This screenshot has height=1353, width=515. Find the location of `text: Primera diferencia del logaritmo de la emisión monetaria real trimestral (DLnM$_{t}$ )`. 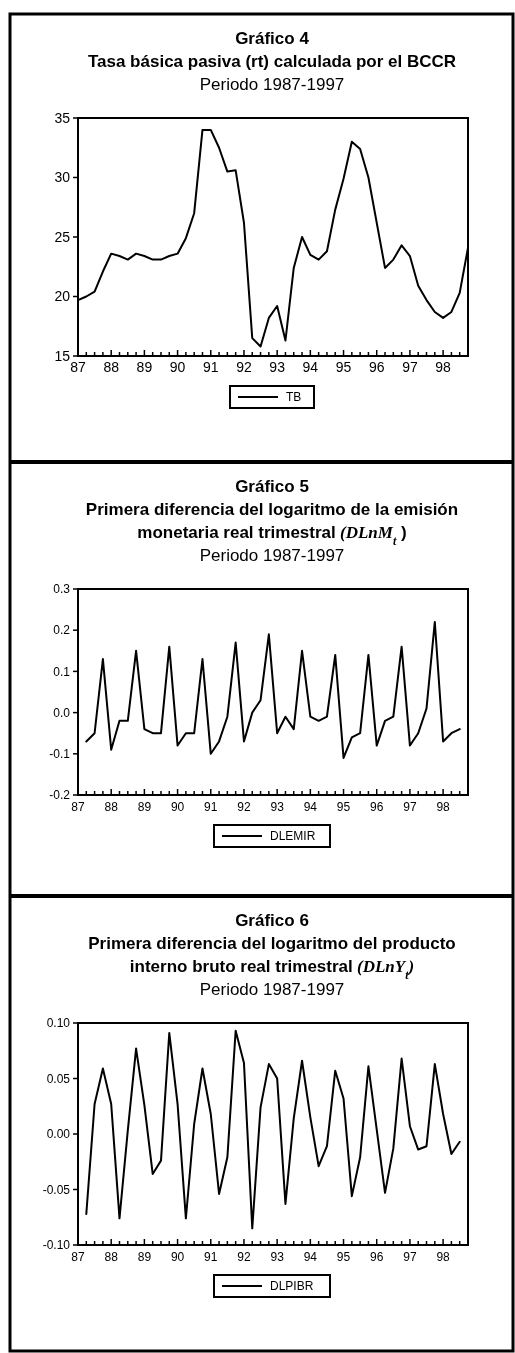

text: Primera diferencia del logaritmo de la emisión monetaria real trimestral (DLnM$_{t}$ ) is located at coordinates (272, 524).